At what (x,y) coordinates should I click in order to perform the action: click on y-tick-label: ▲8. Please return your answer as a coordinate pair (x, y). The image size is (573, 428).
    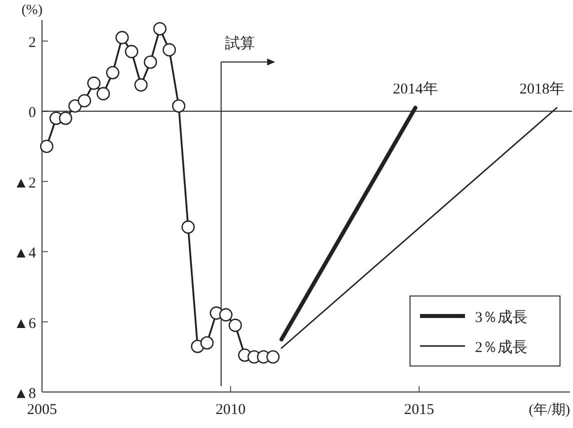
    Looking at the image, I should click on (25, 394).